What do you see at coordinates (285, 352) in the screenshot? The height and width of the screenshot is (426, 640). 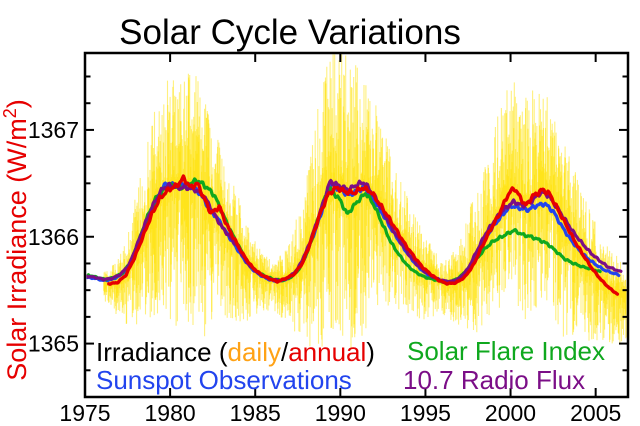 I see `legend-slash: /` at bounding box center [285, 352].